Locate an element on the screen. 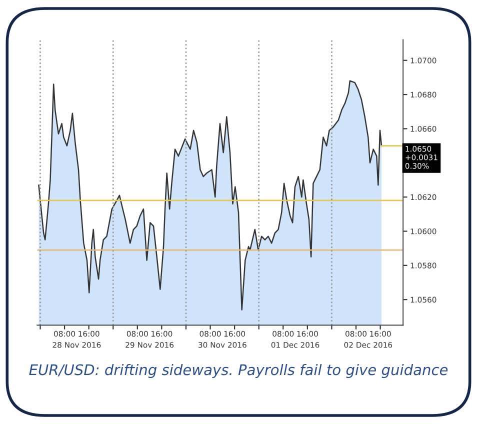 The image size is (477, 424). text: EUR/USD: drifting sideways. Payrolls fail to give guidance is located at coordinates (238, 371).